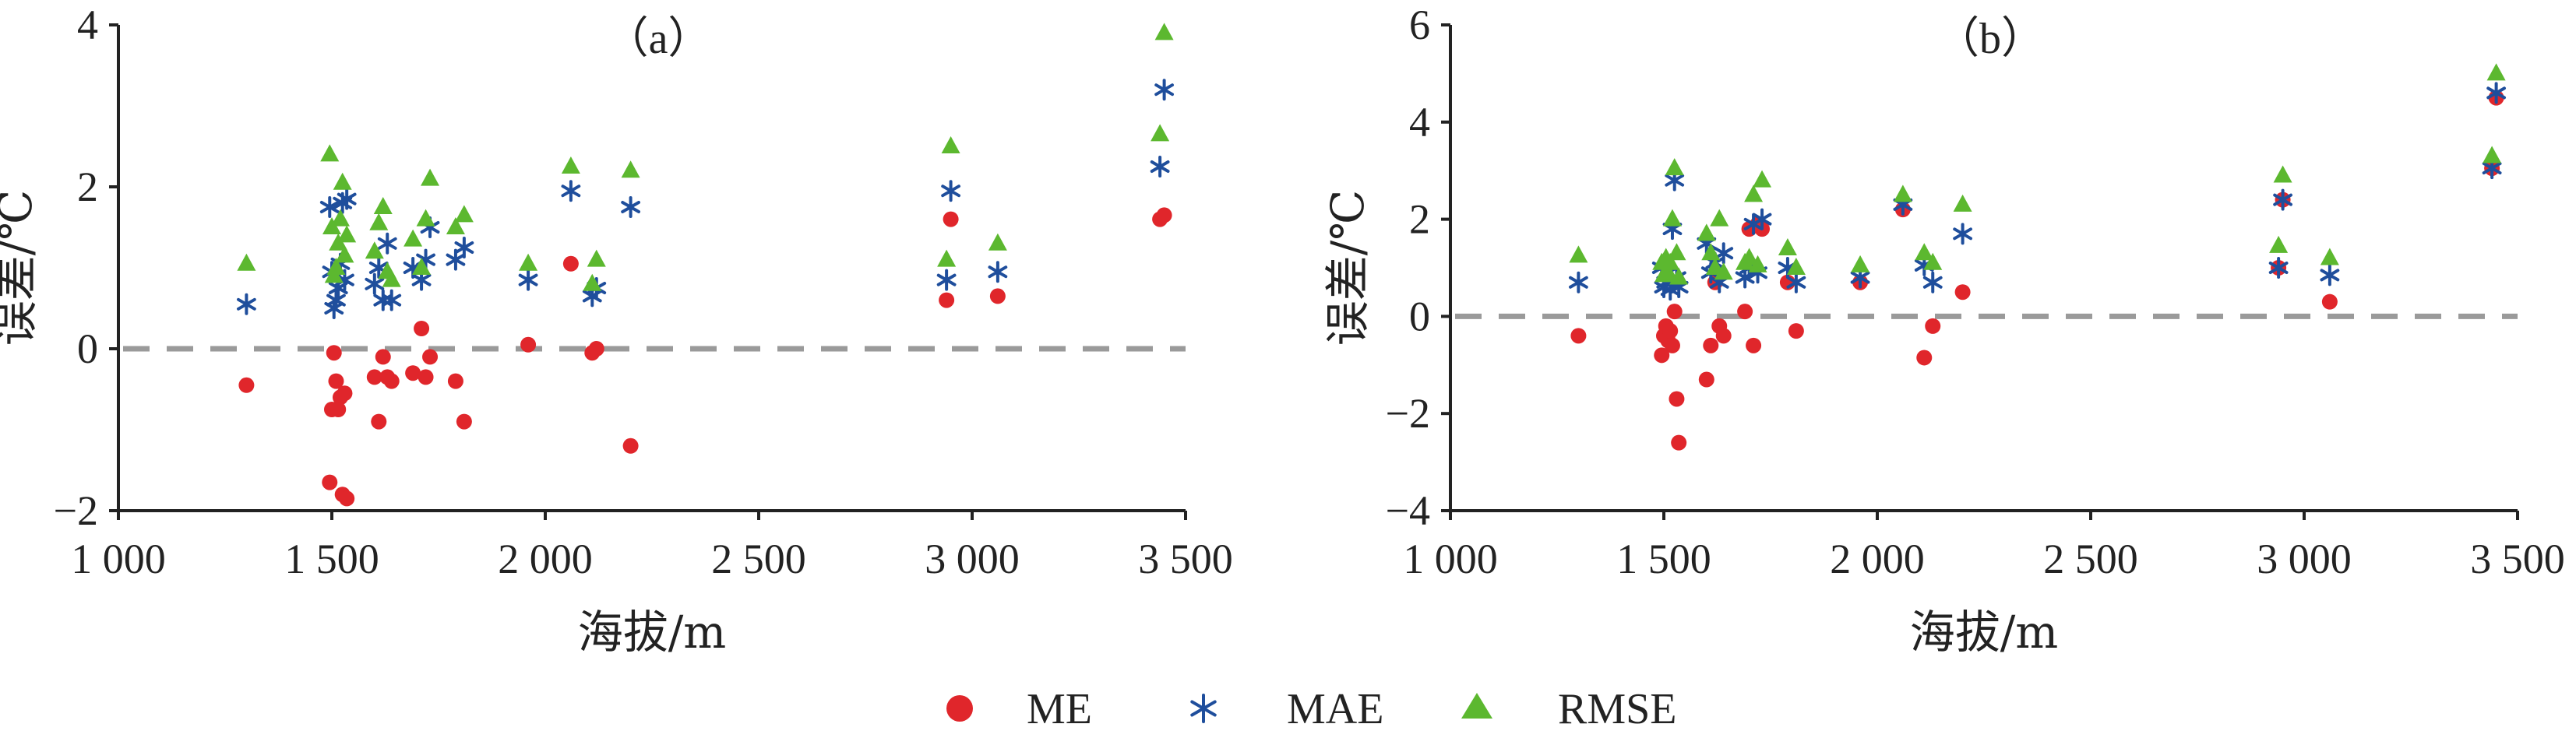 The image size is (2576, 745). I want to click on panel-a-y-tick-label: 0, so click(87, 348).